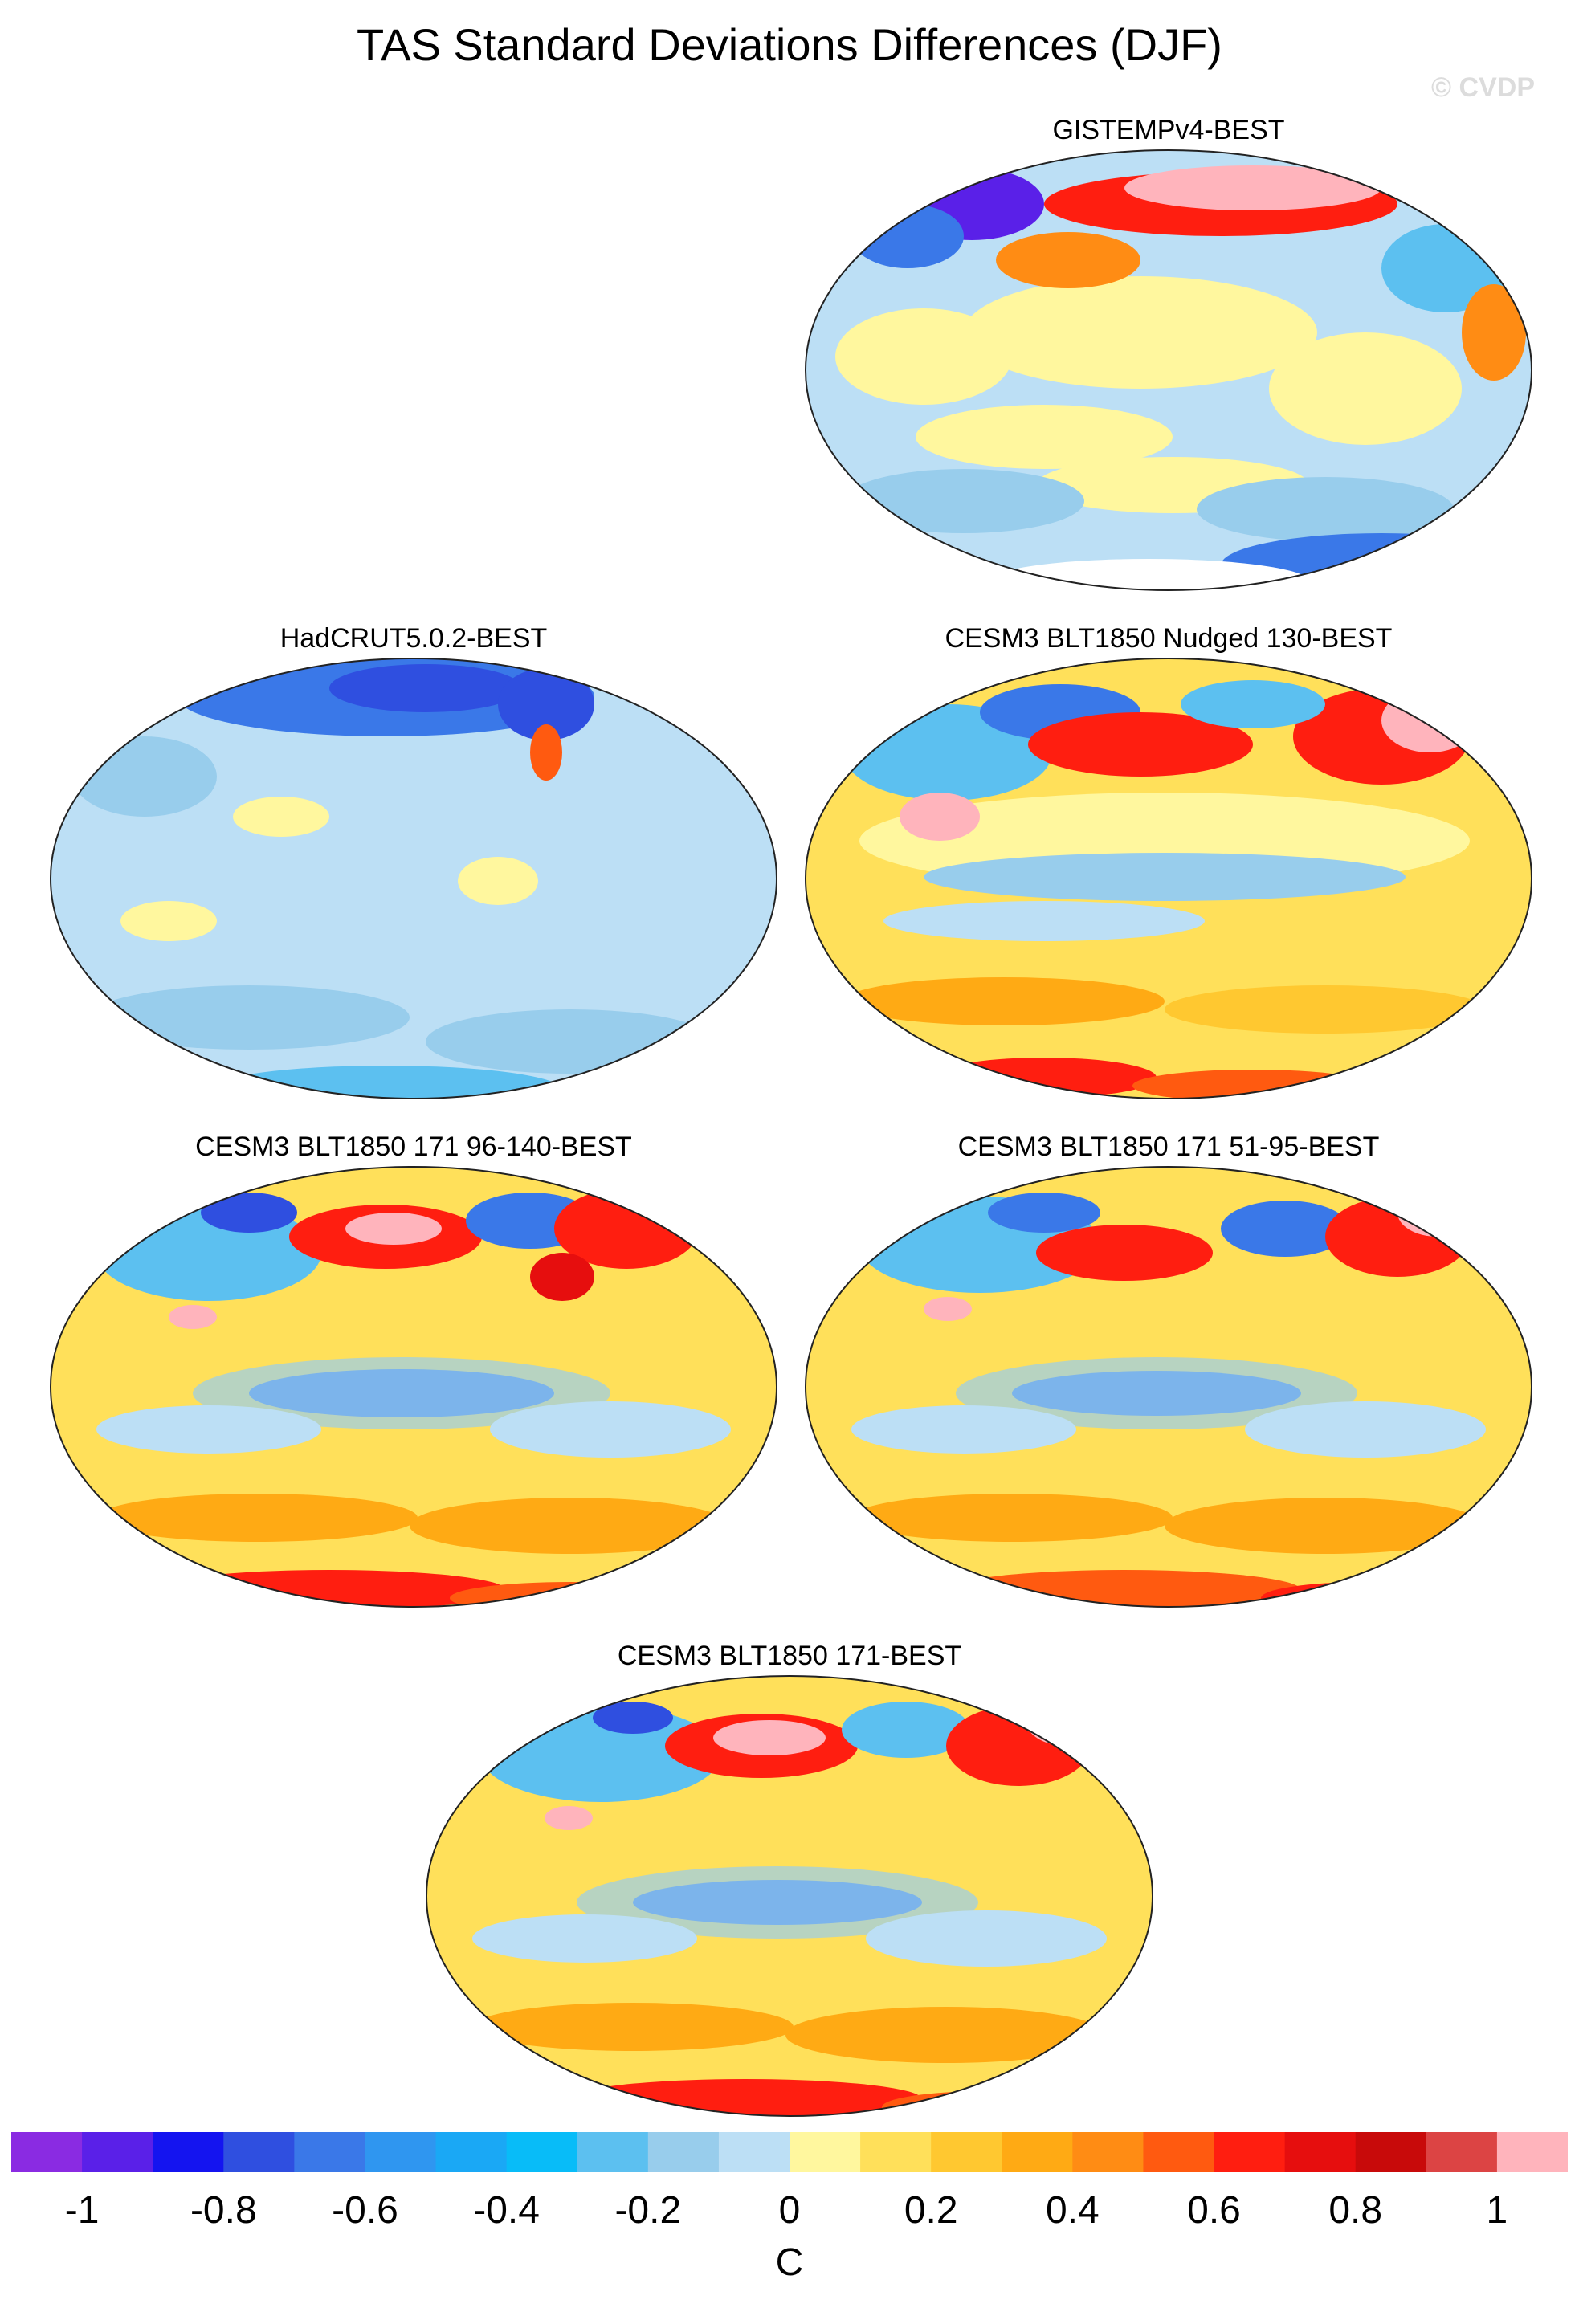 The height and width of the screenshot is (2324, 1579). I want to click on colorbar-tick-label: -0.2, so click(648, 2211).